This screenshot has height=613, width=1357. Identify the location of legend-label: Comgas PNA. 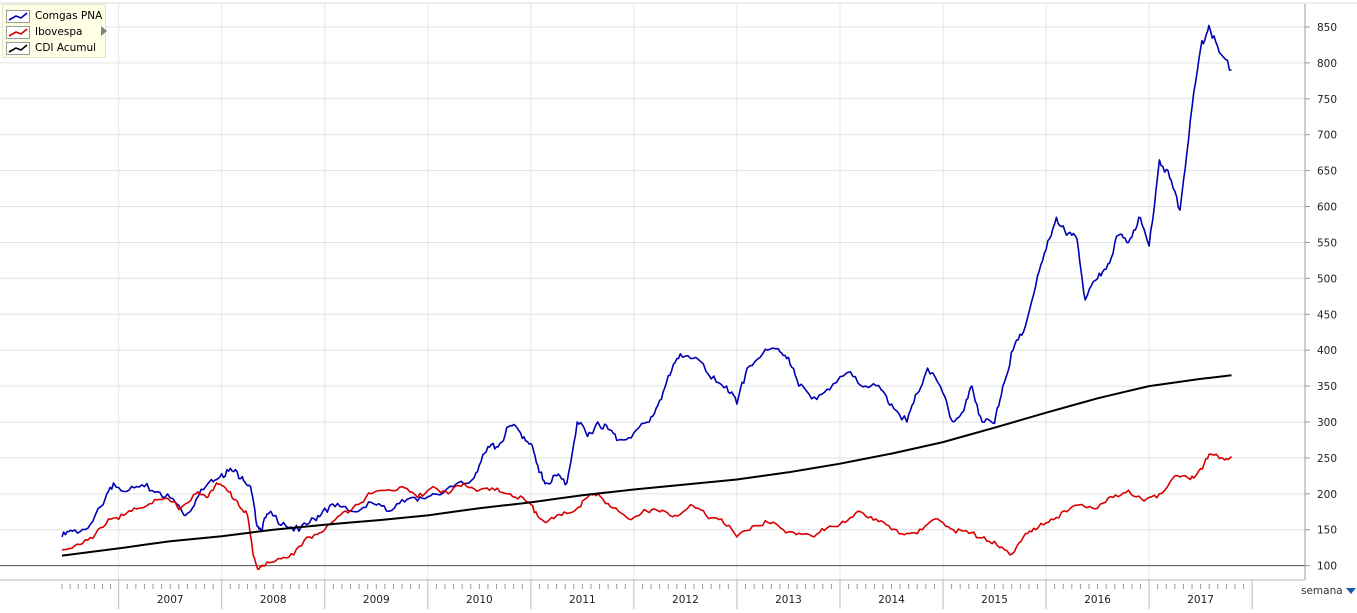
(69, 16).